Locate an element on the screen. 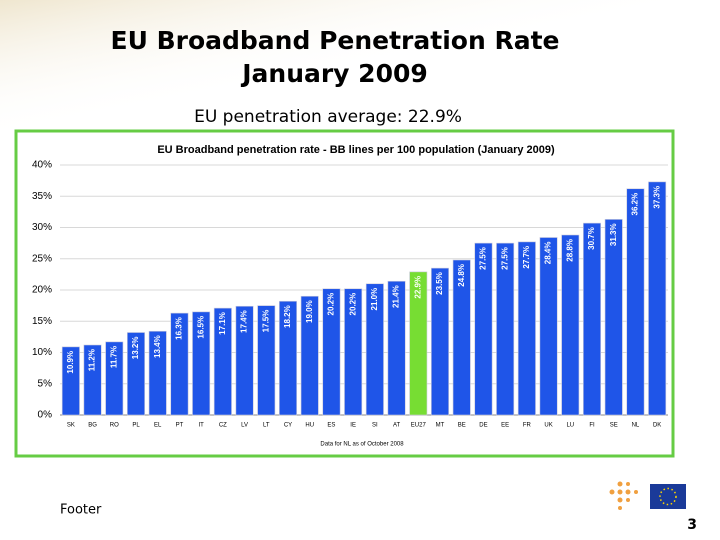  x-tick-label: SK is located at coordinates (71, 426).